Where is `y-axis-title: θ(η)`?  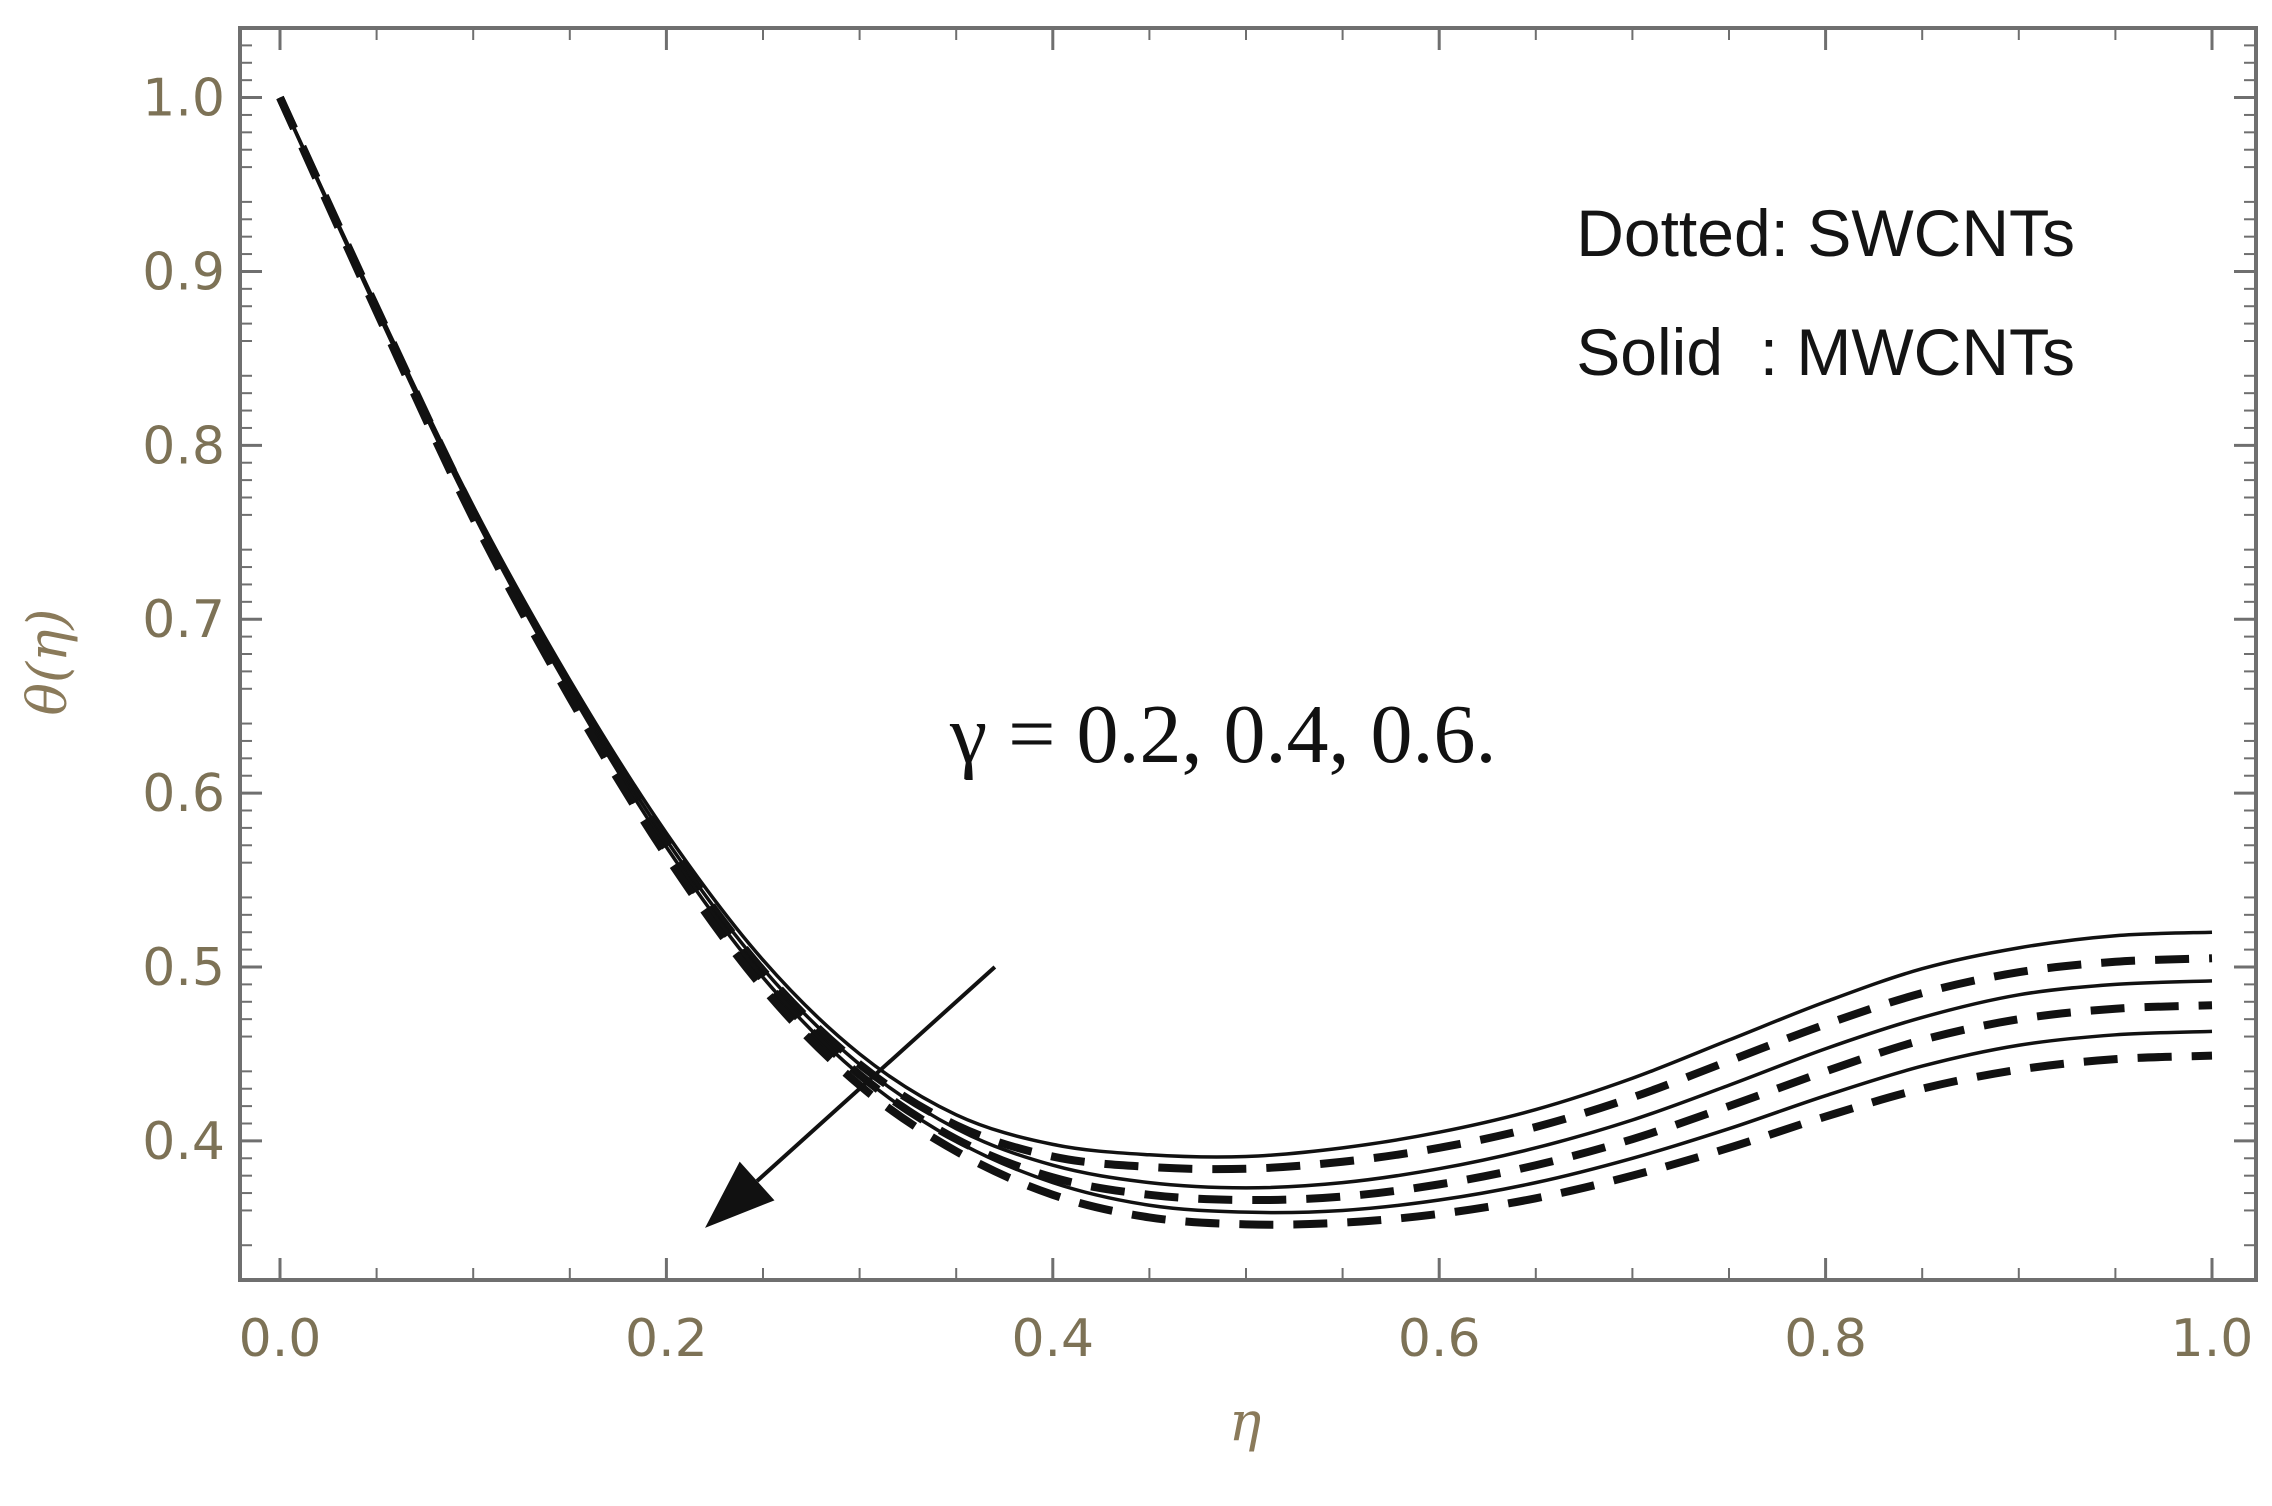
y-axis-title: θ(η) is located at coordinates (47, 662).